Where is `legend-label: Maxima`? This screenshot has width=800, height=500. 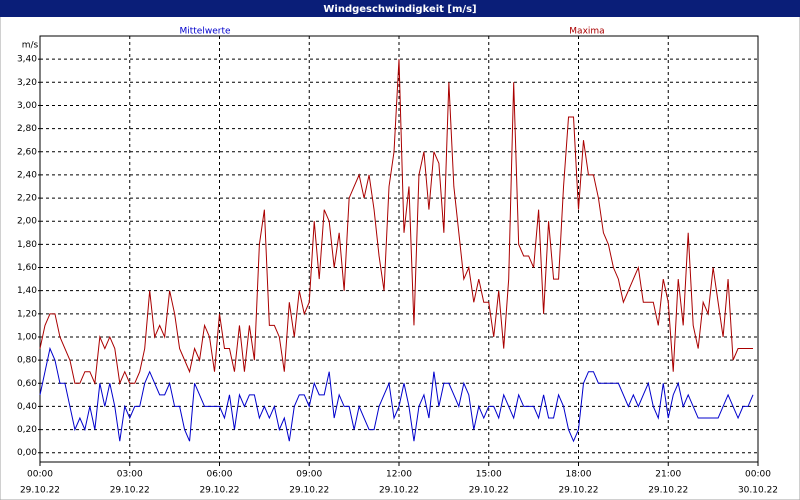 legend-label: Maxima is located at coordinates (586, 32).